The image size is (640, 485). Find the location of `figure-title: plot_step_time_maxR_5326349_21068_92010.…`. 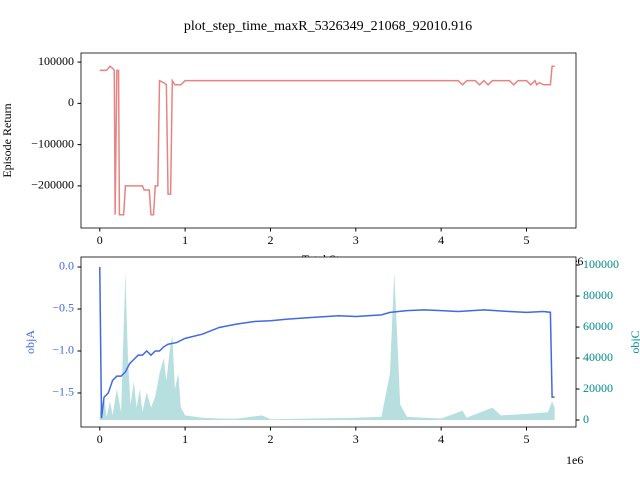

figure-title: plot_step_time_maxR_5326349_21068_92010.… is located at coordinates (328, 26).